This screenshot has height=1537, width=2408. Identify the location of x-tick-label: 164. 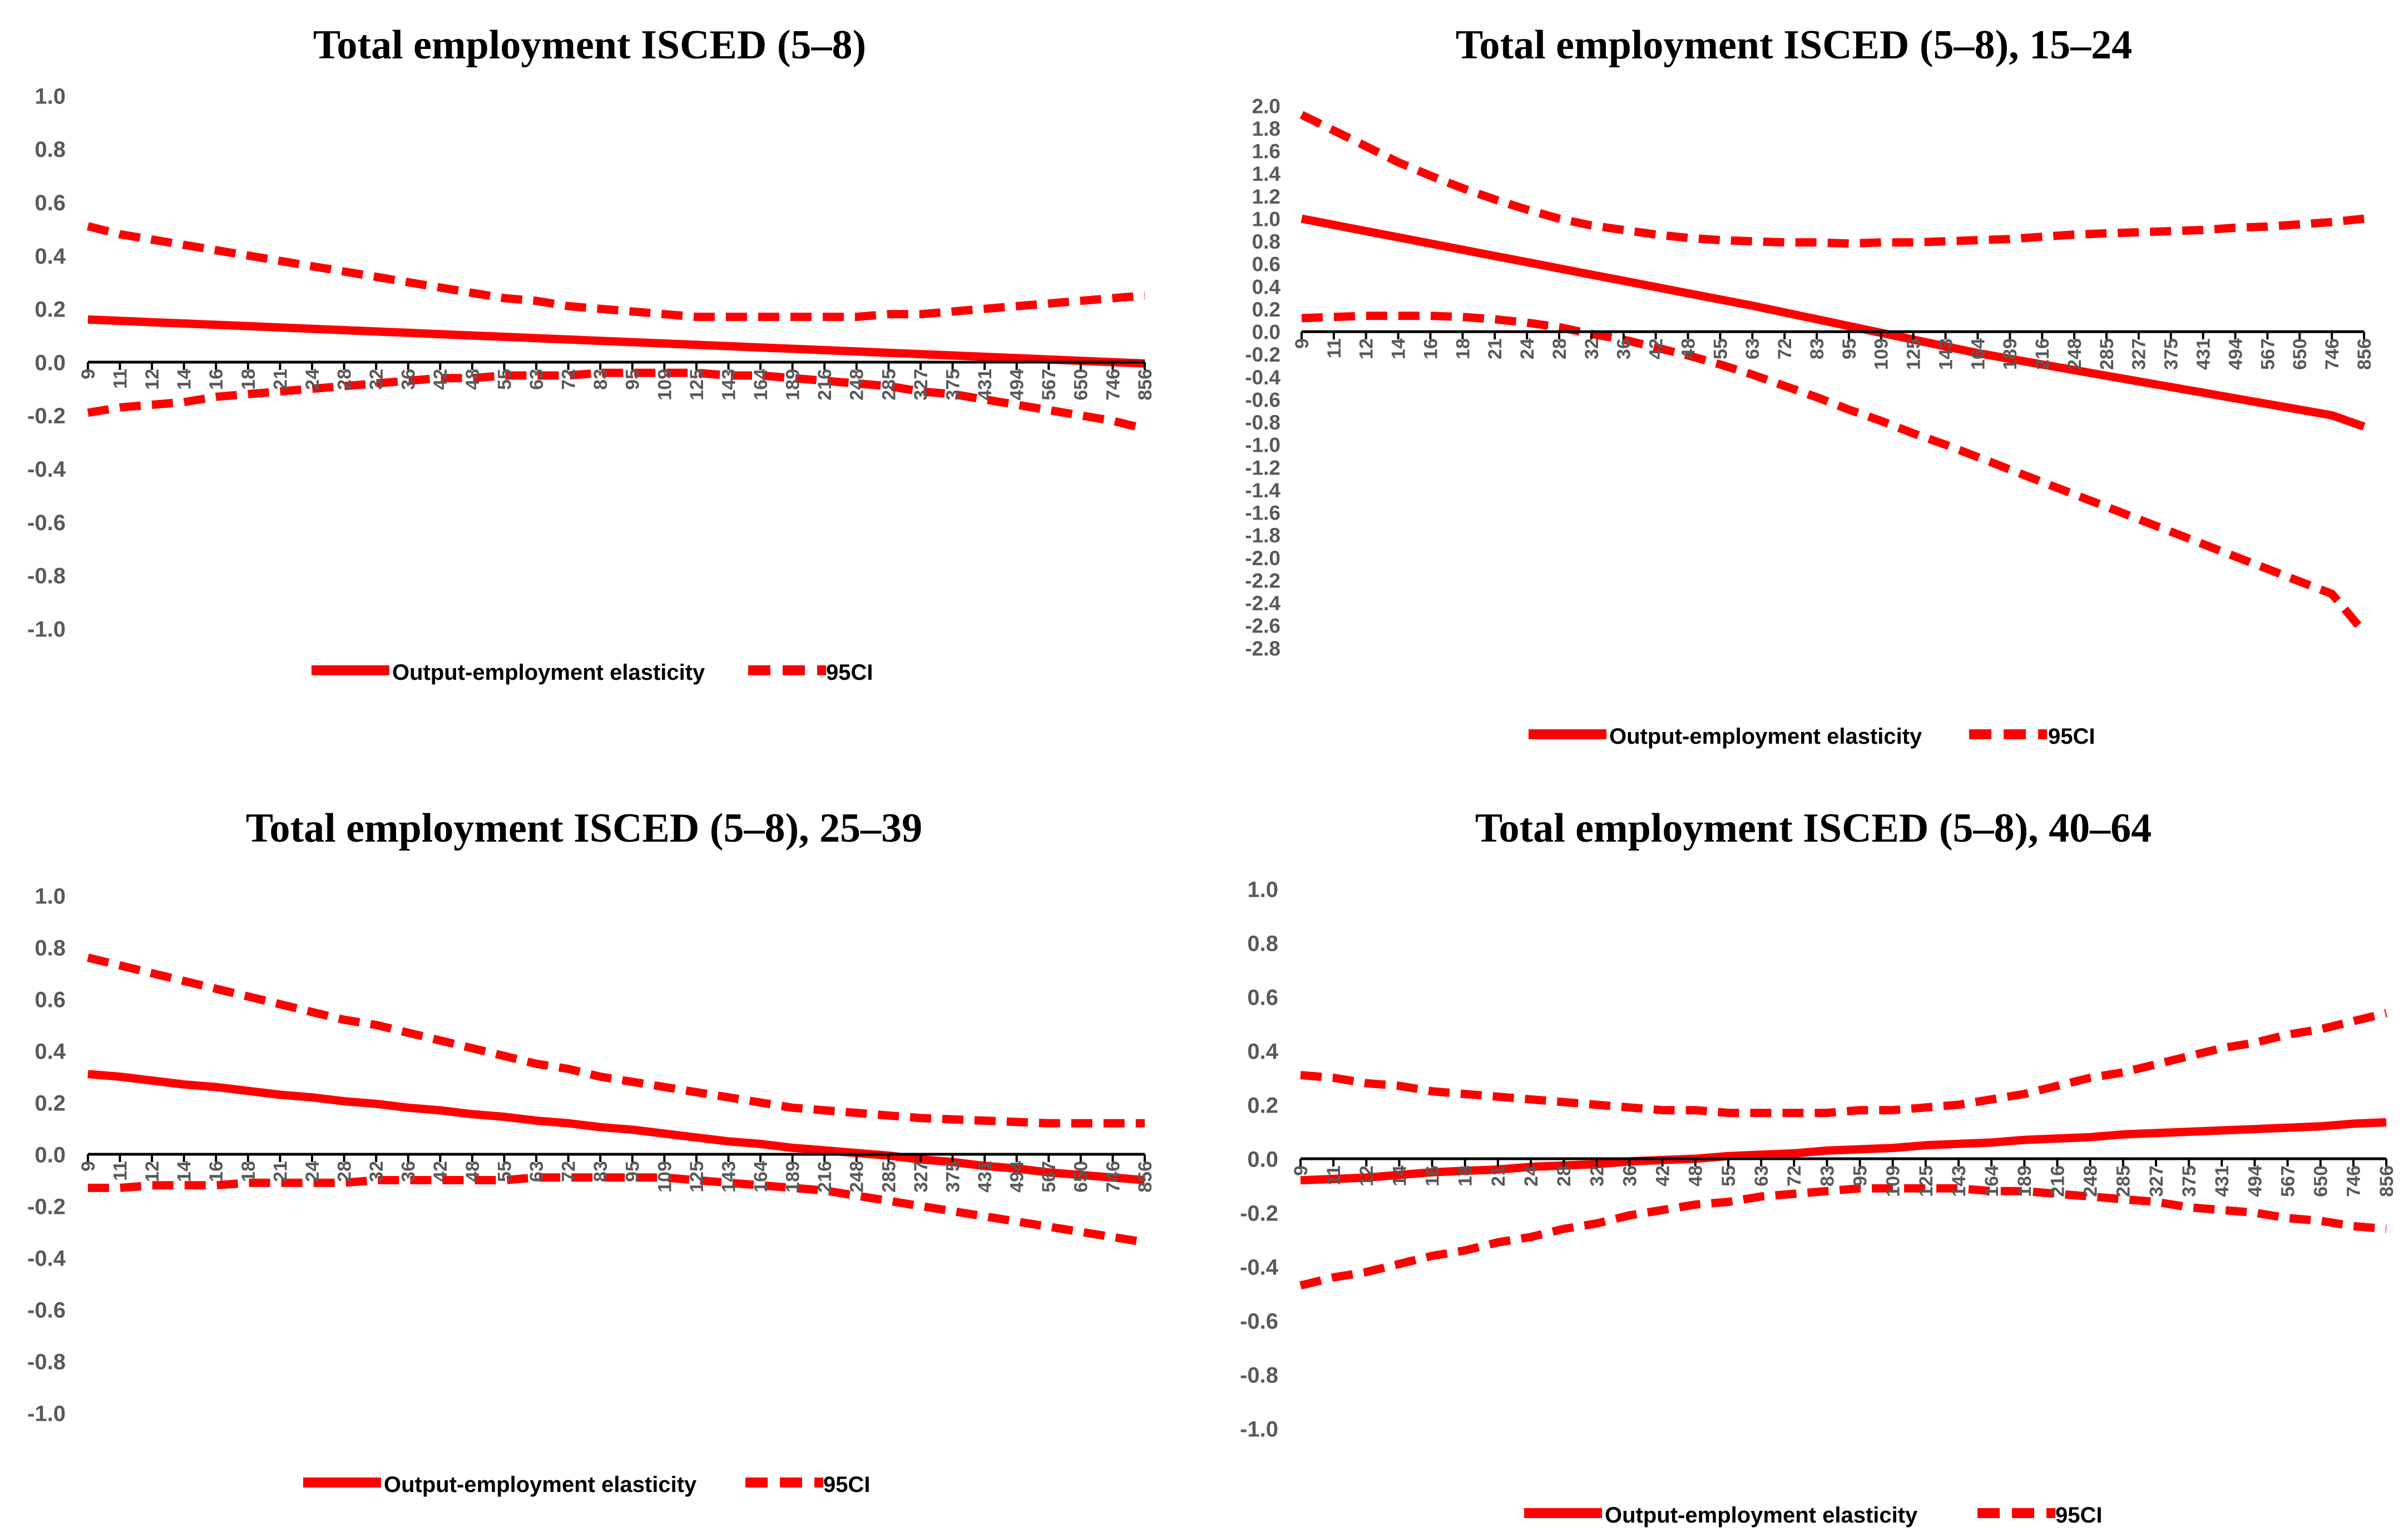
(1978, 354).